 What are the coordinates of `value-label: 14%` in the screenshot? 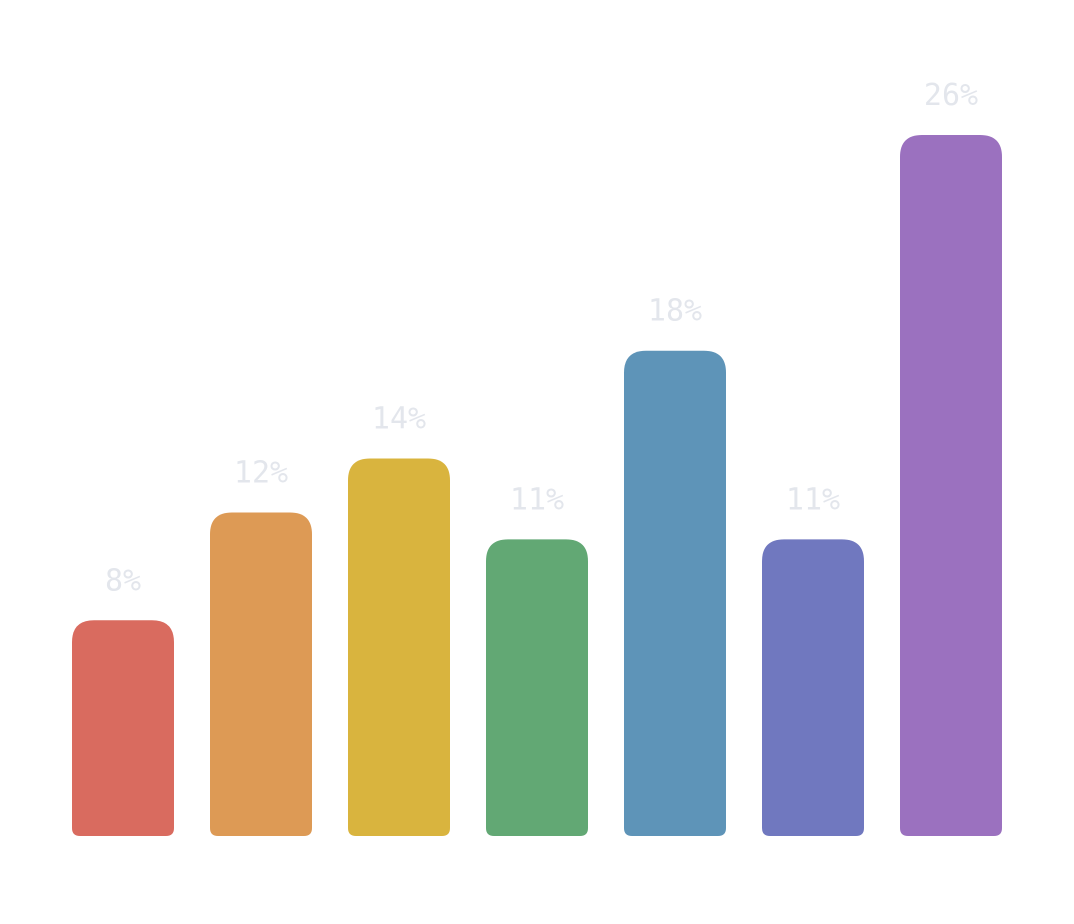 It's located at (399, 419).